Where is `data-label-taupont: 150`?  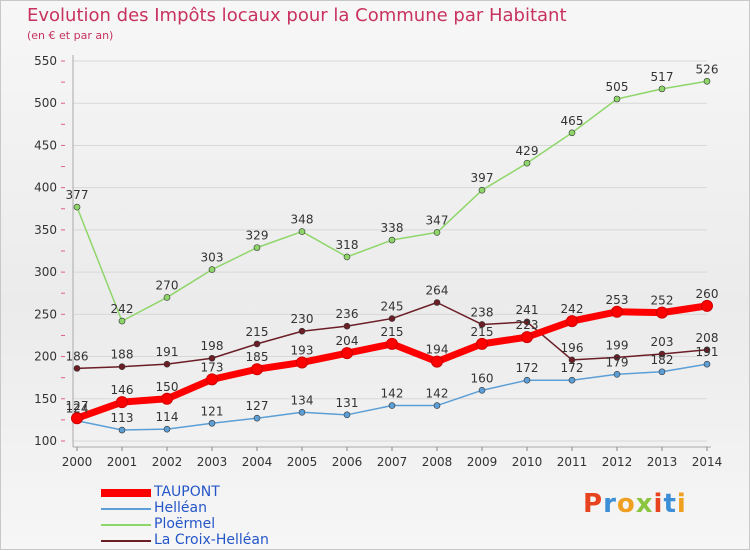 data-label-taupont: 150 is located at coordinates (167, 387).